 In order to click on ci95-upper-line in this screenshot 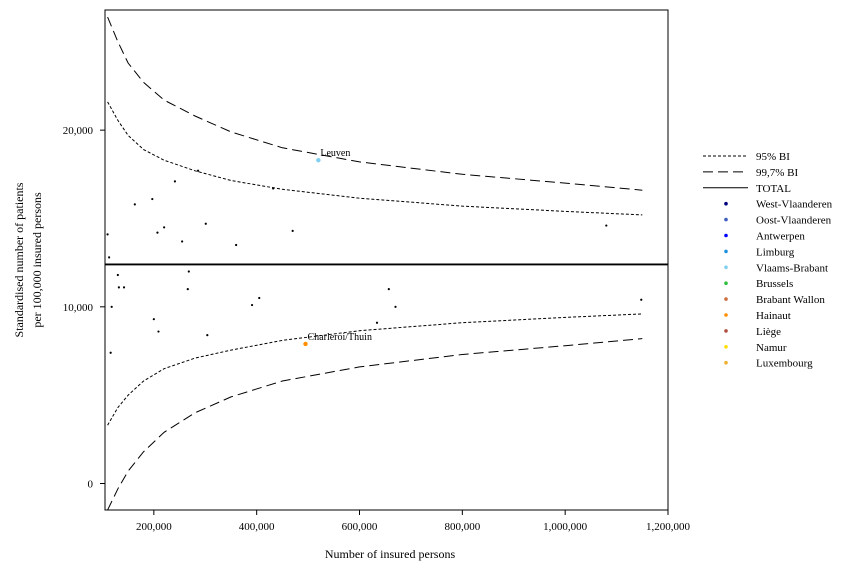, I will do `click(375, 158)`.